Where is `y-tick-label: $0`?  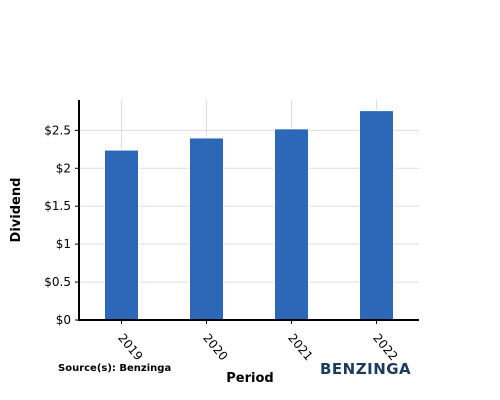 y-tick-label: $0 is located at coordinates (63, 320).